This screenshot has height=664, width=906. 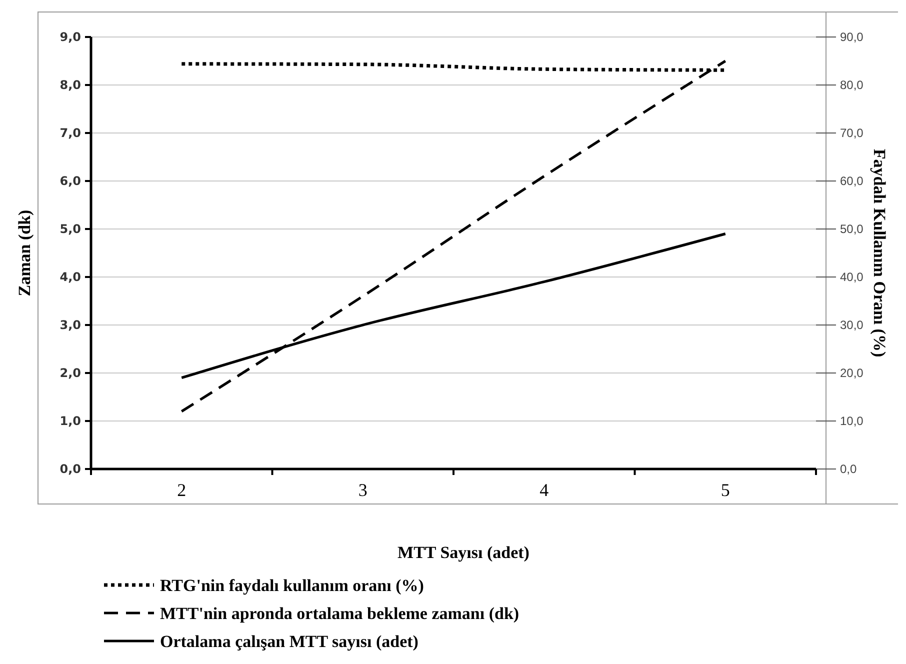 I want to click on y2-tick-label: 20,0, so click(x=852, y=373).